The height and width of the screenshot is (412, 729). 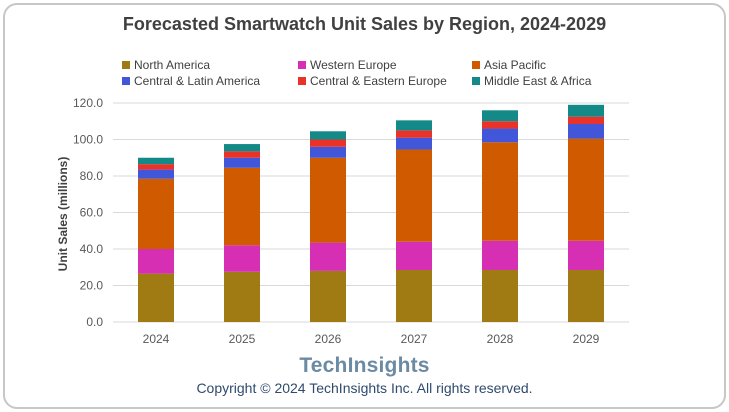 I want to click on y-tick-label: 0.0, so click(x=94, y=322).